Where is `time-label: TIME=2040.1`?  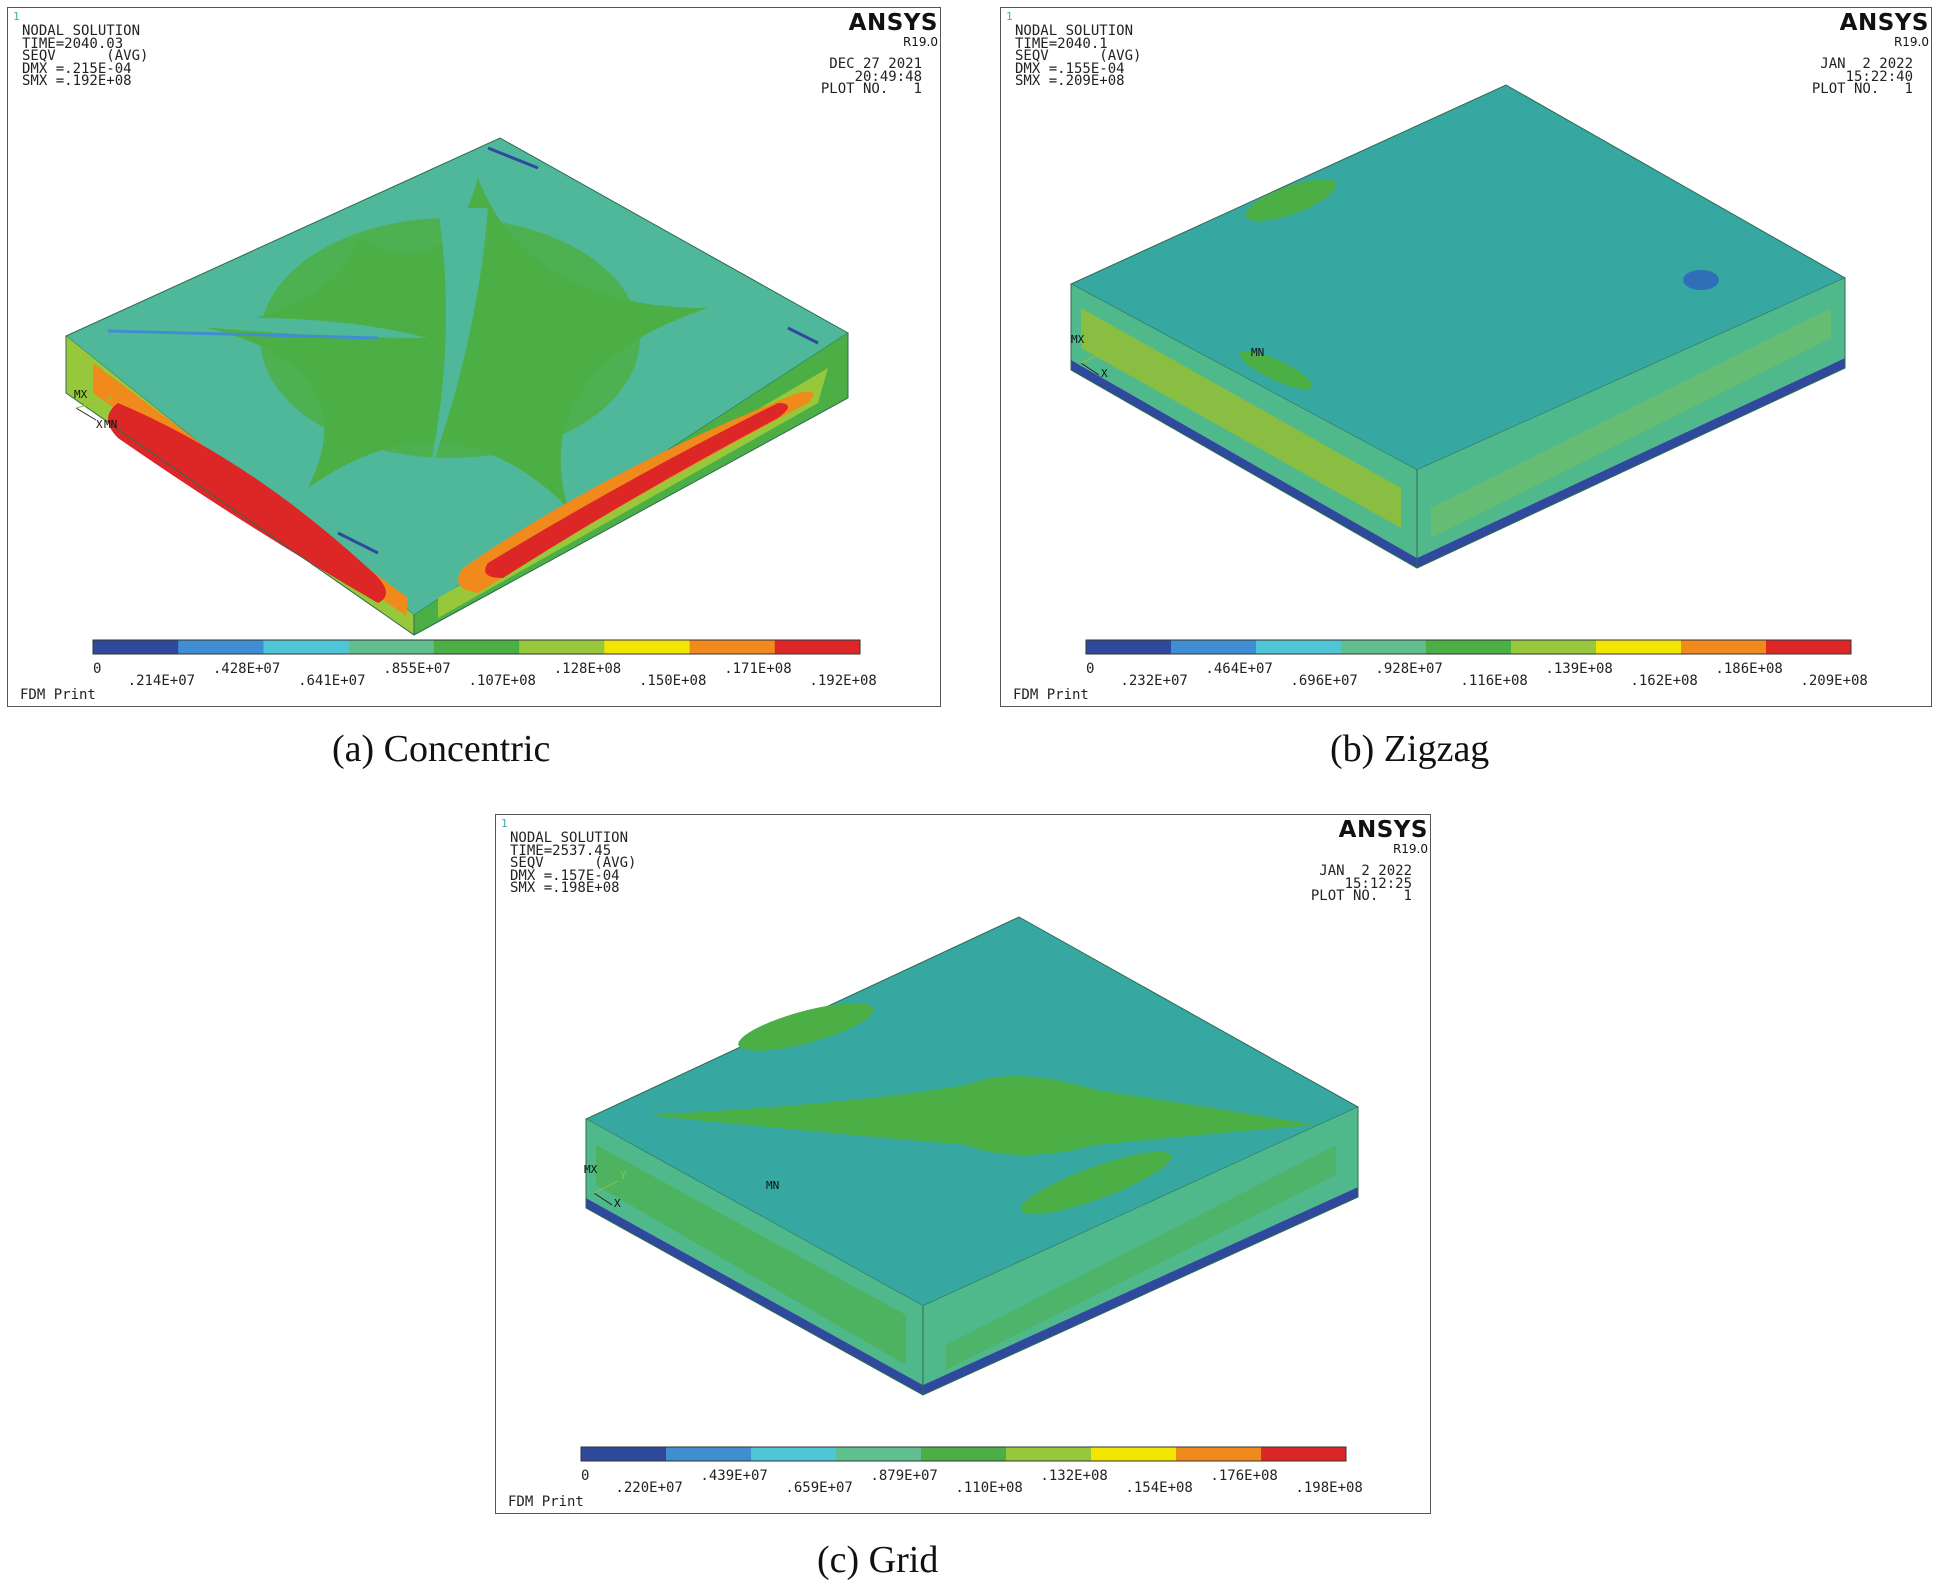
time-label: TIME=2040.1 is located at coordinates (1061, 43).